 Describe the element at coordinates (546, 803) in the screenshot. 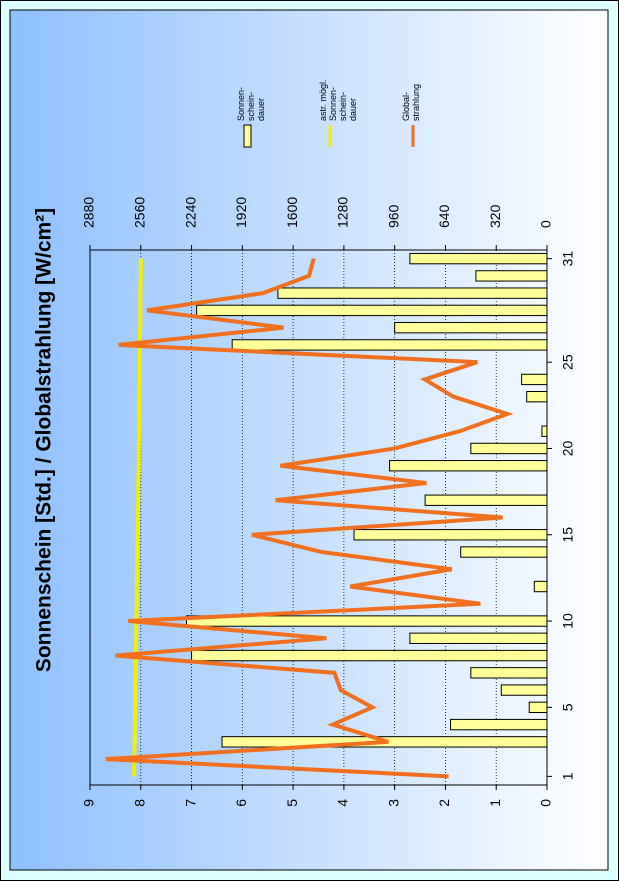

I see `y-tick-label: 0` at that location.